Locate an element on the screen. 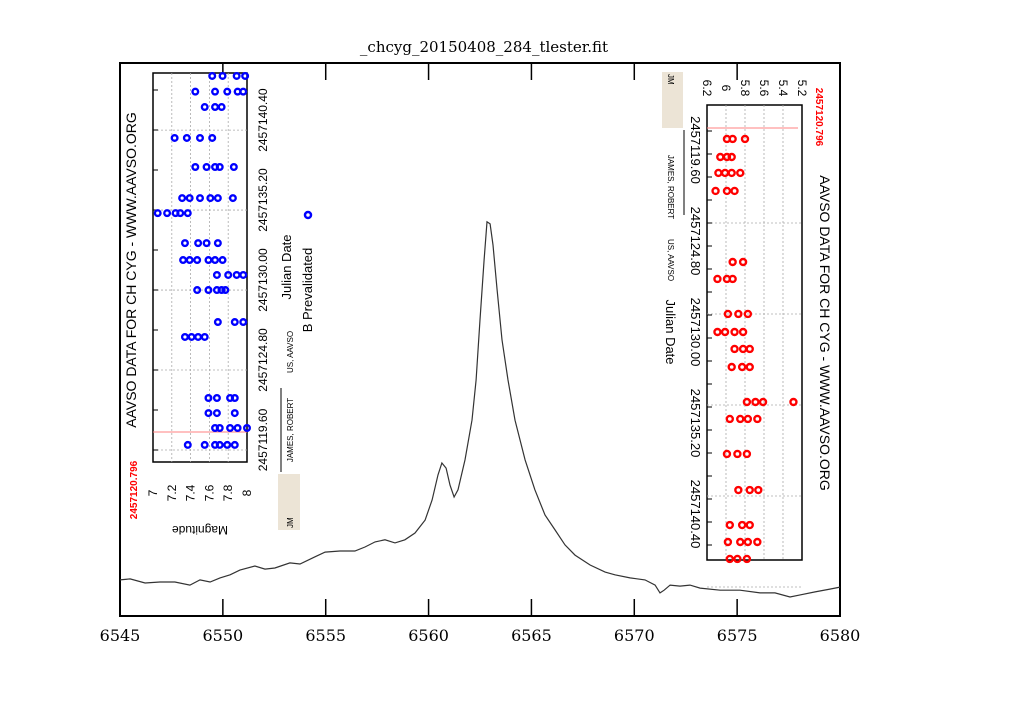 Image resolution: width=1024 pixels, height=724 pixels. x-tick-label: 6580 is located at coordinates (840, 635).